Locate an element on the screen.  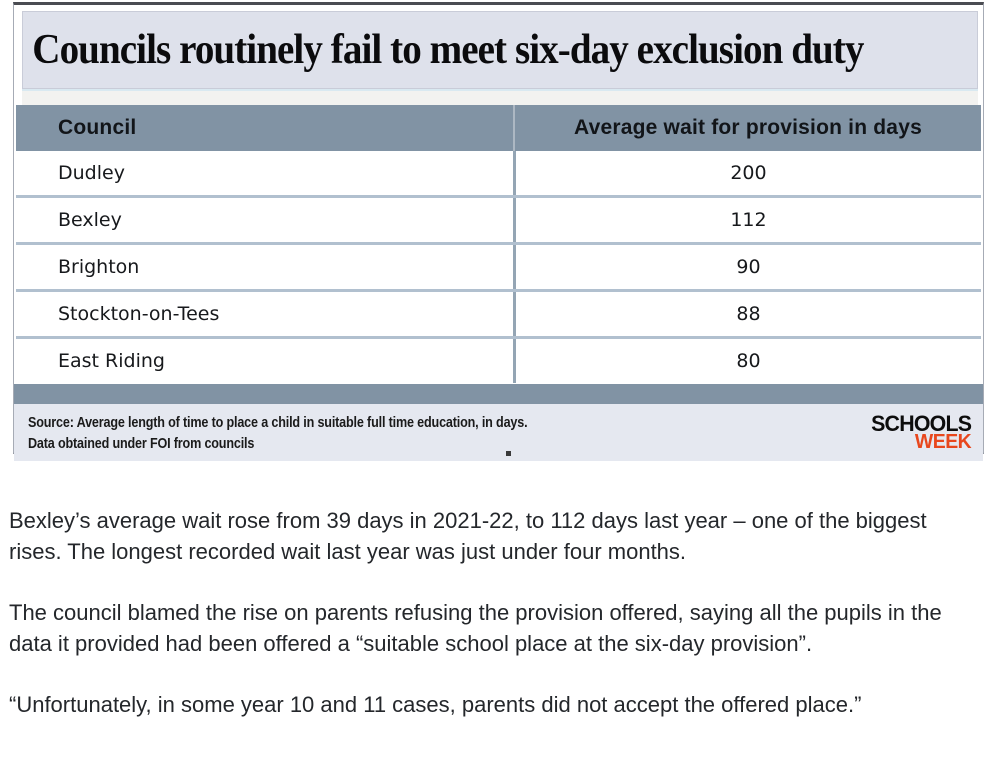
wait-value: 90 is located at coordinates (746, 267).